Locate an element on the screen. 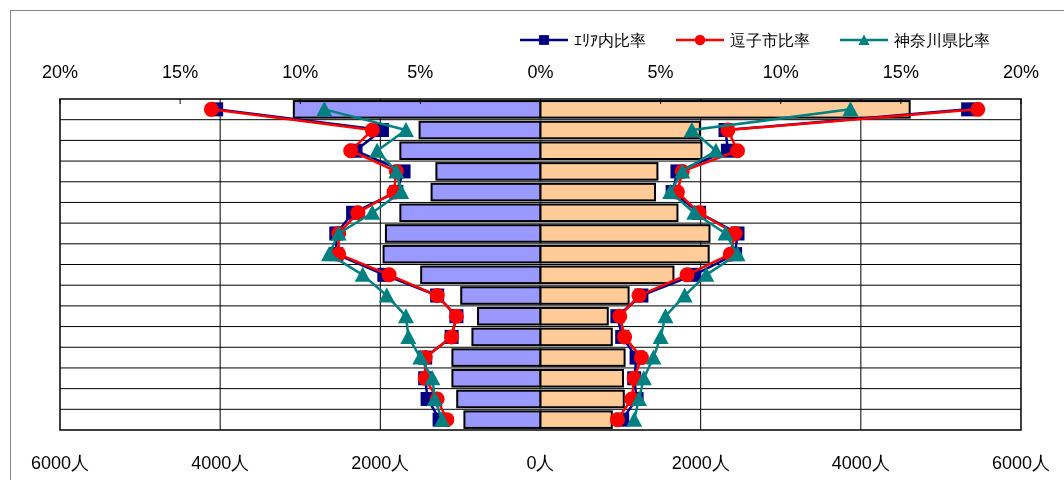  x2-tick-label: 0% is located at coordinates (540, 72).